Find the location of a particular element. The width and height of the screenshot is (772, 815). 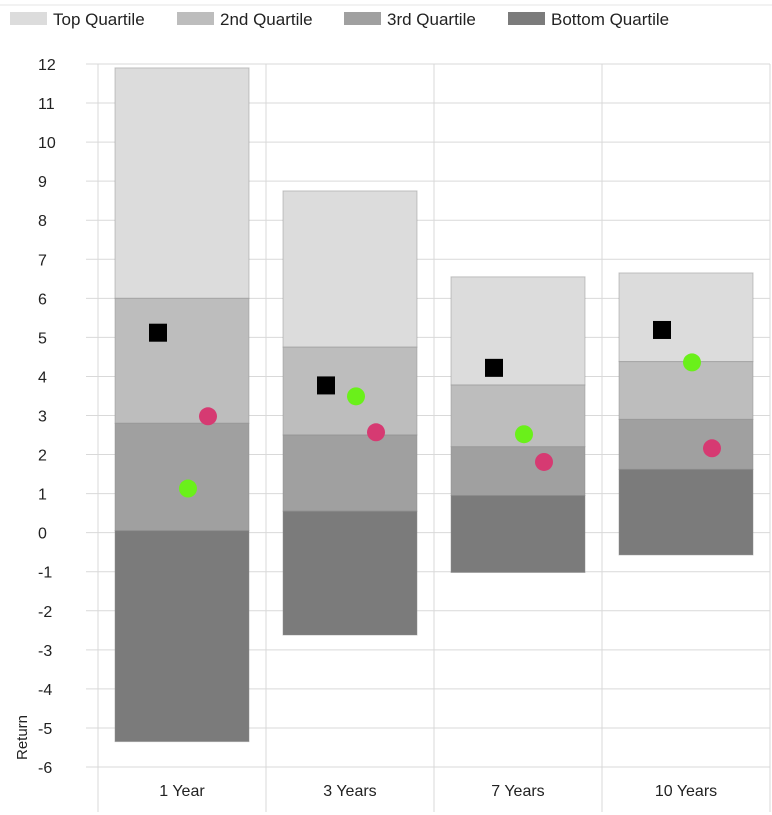

y-axis-label: Return is located at coordinates (22, 737).